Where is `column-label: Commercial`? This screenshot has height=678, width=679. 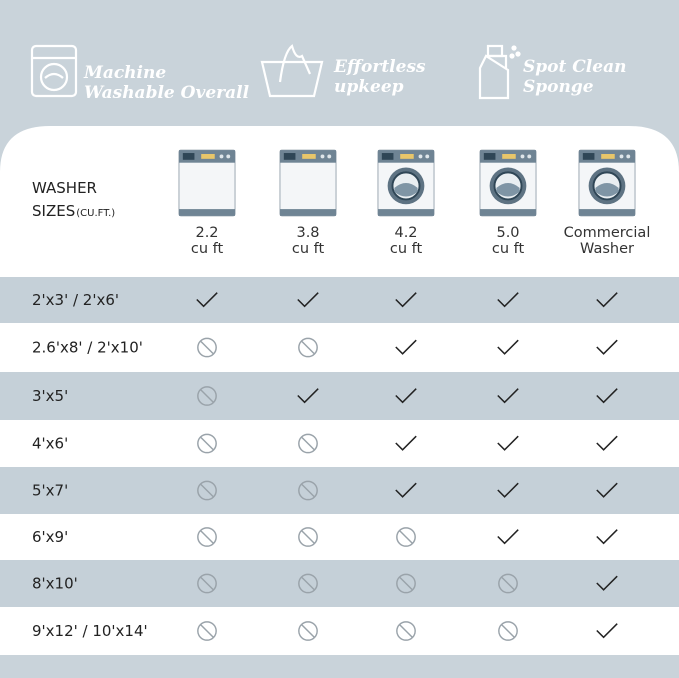 column-label: Commercial is located at coordinates (607, 233).